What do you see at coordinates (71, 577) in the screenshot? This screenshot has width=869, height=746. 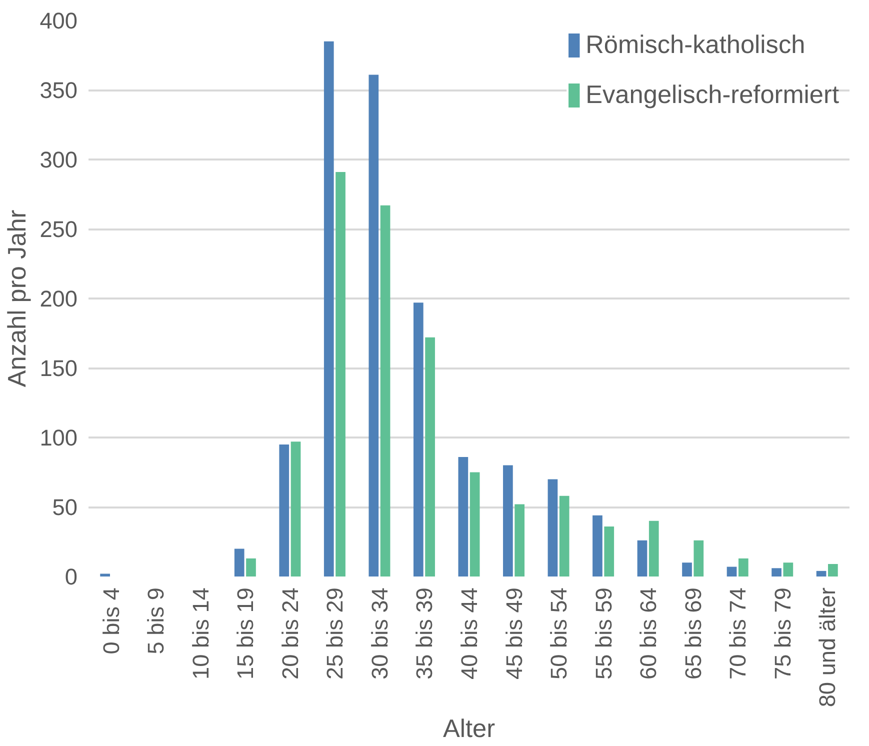 I see `y-tick-label: 0` at bounding box center [71, 577].